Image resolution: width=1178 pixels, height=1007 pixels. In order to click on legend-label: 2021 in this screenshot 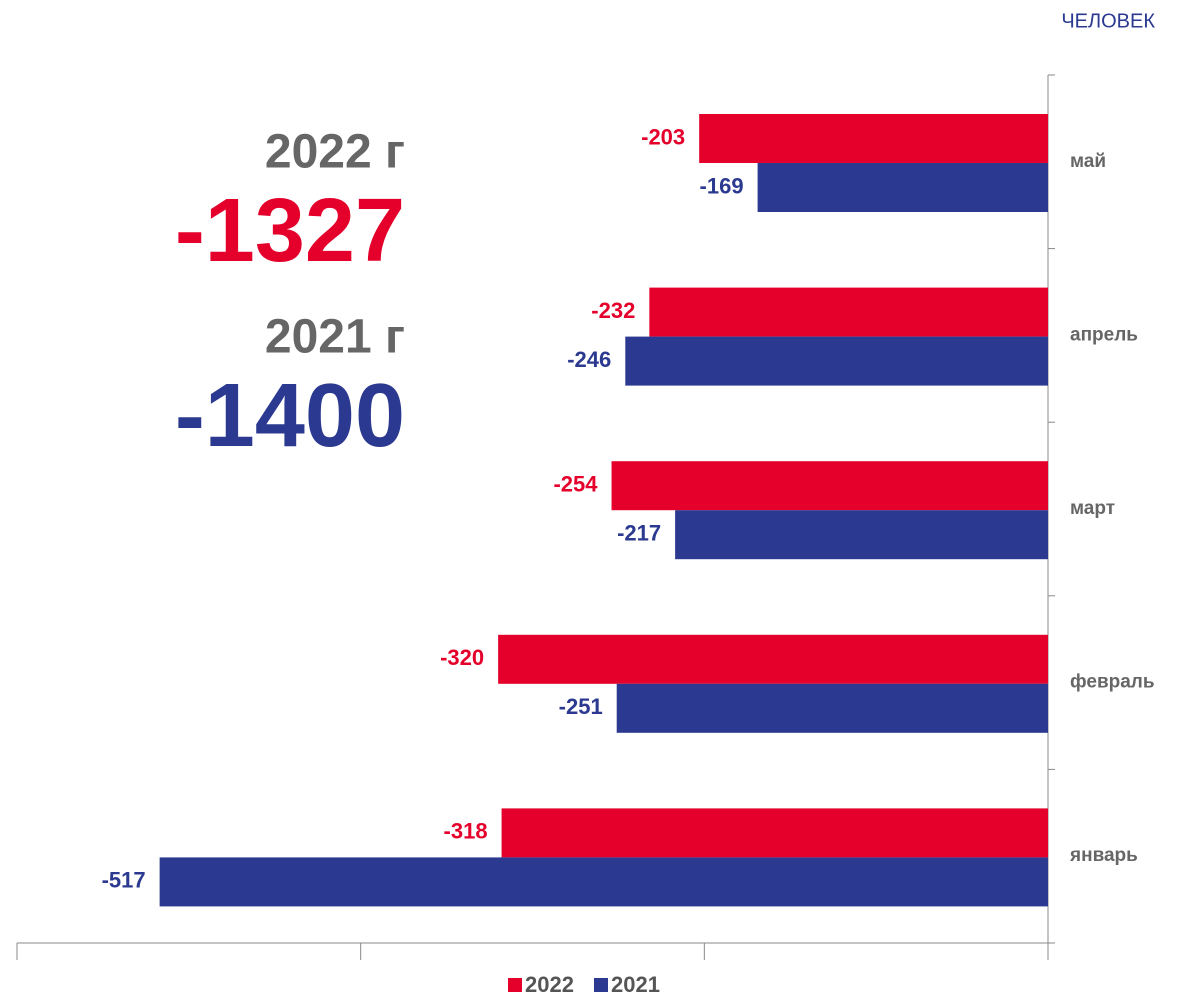, I will do `click(635, 984)`.